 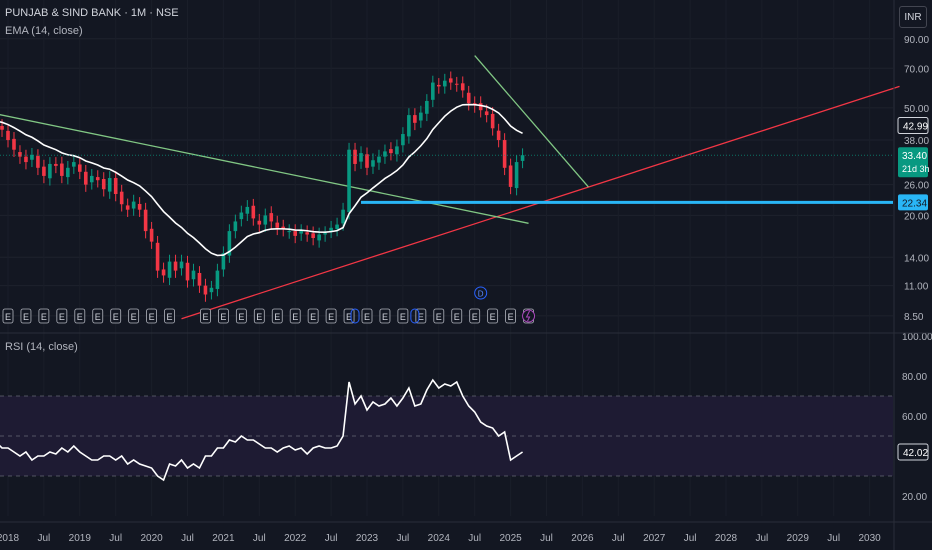 I want to click on event-markers: EEEEEEEEEEEEEEEEEEEEEEEEEEEEEED, so click(x=268, y=305).